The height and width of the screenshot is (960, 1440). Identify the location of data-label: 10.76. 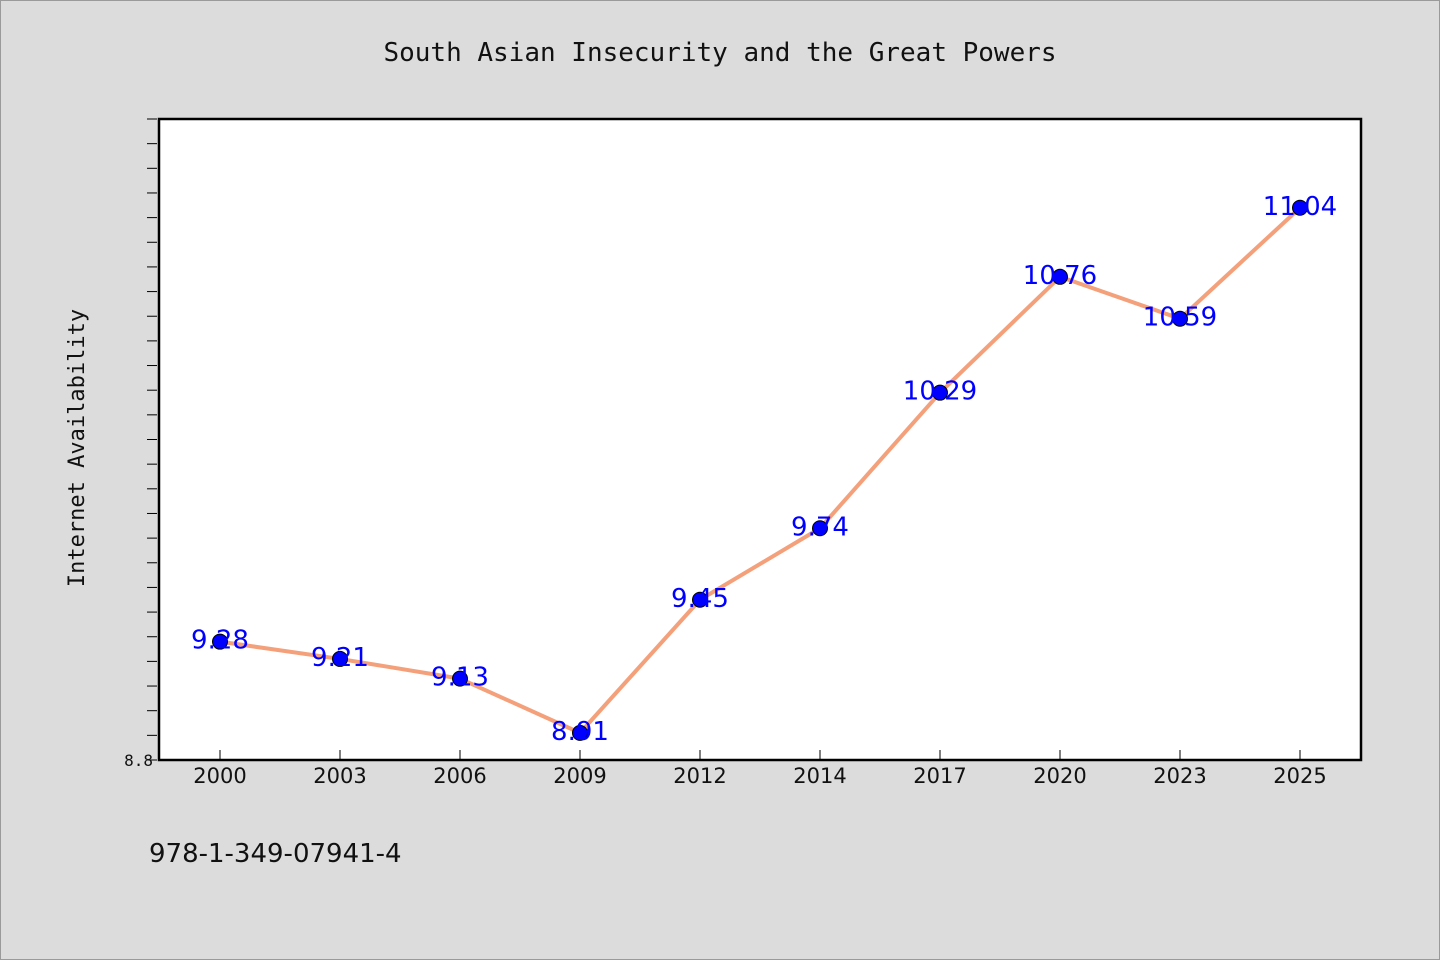
(1060, 276).